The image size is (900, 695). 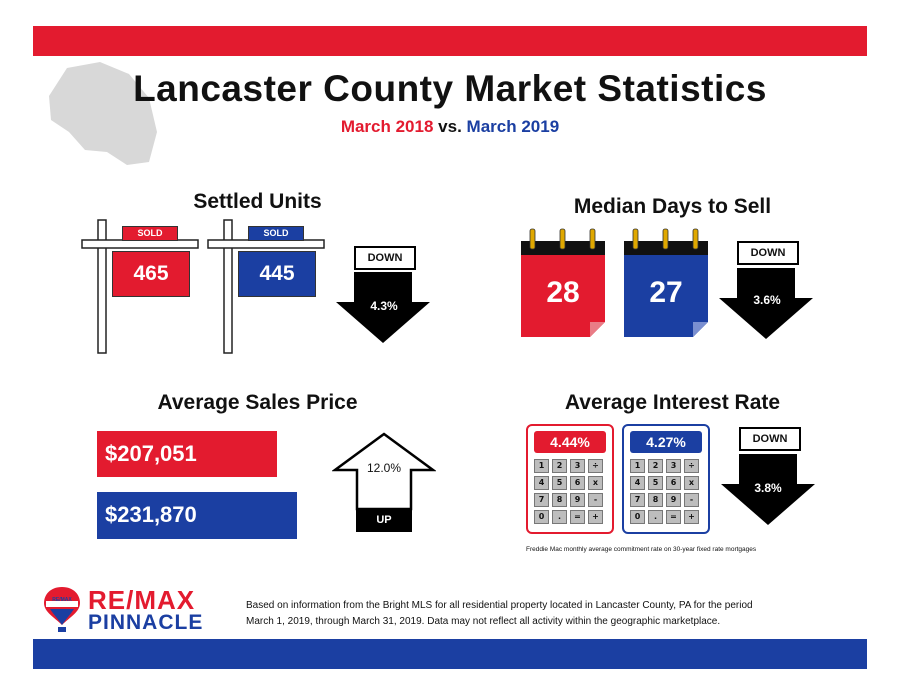 I want to click on top-banner-bar, so click(x=450, y=41).